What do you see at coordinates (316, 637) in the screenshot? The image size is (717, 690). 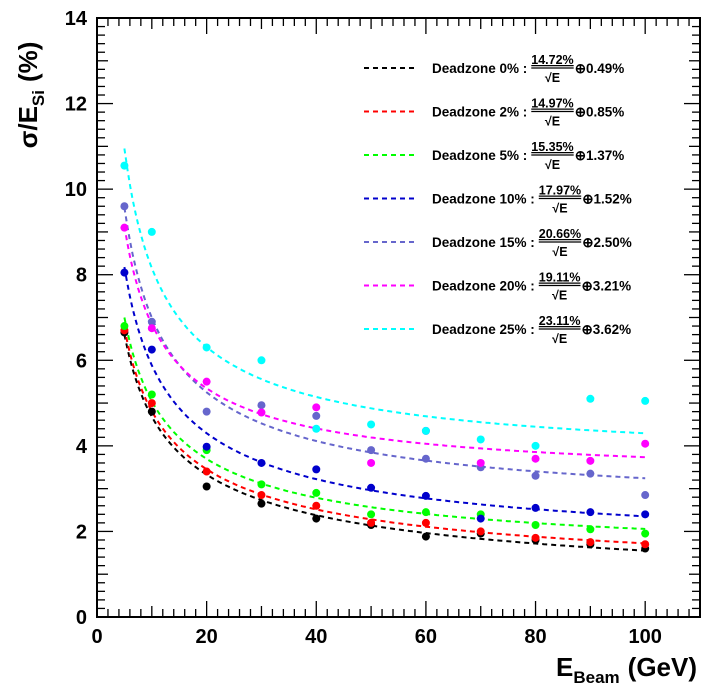 I see `x-tick-label: 40` at bounding box center [316, 637].